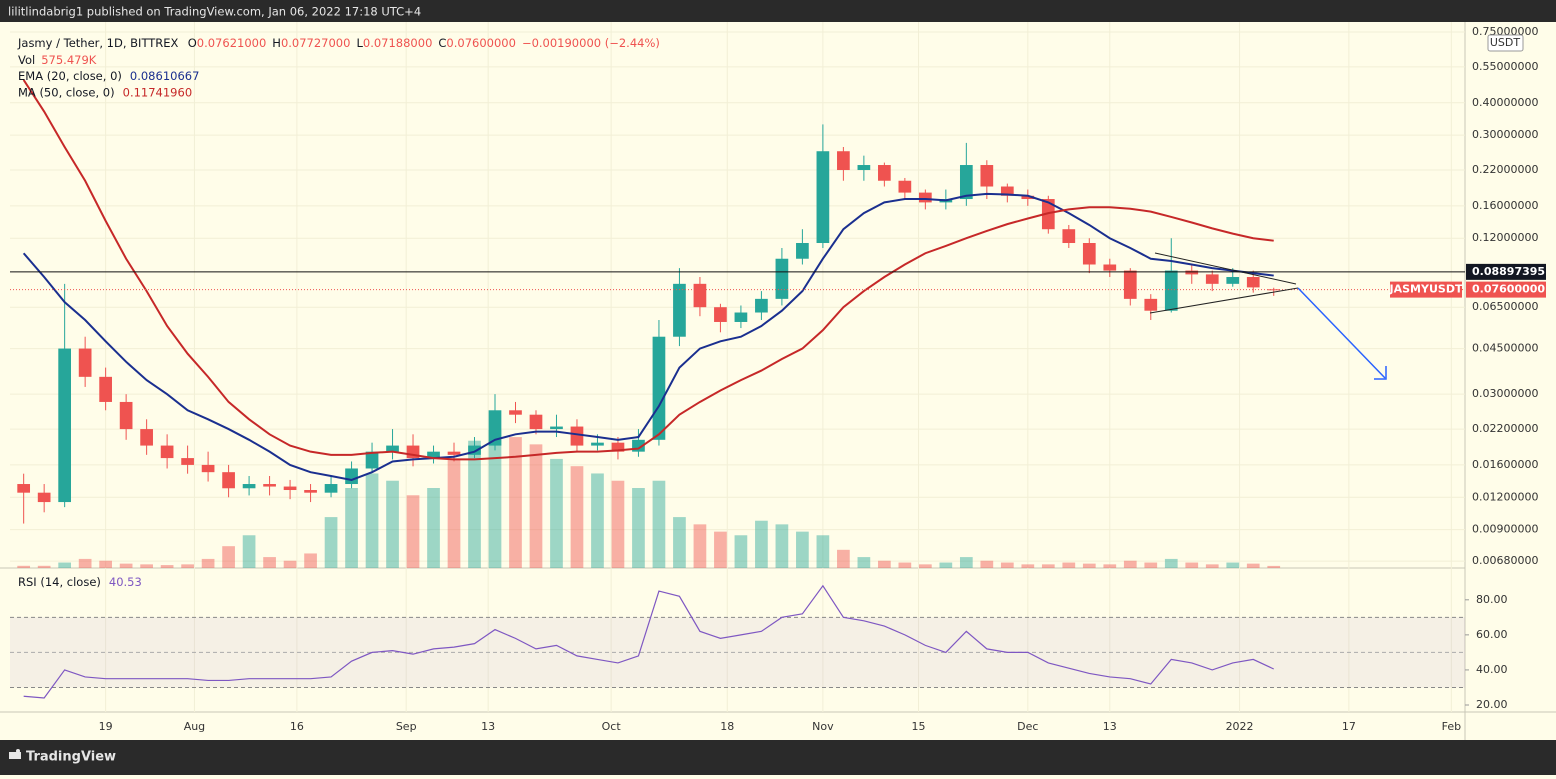 The height and width of the screenshot is (779, 1556). I want to click on legend-key: C, so click(442, 43).